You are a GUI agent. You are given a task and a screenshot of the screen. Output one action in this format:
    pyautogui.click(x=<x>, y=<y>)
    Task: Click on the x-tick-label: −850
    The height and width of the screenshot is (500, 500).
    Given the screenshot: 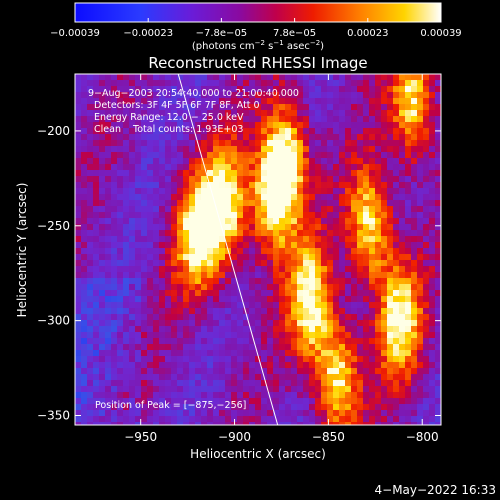 What is the action you would take?
    pyautogui.click(x=328, y=437)
    